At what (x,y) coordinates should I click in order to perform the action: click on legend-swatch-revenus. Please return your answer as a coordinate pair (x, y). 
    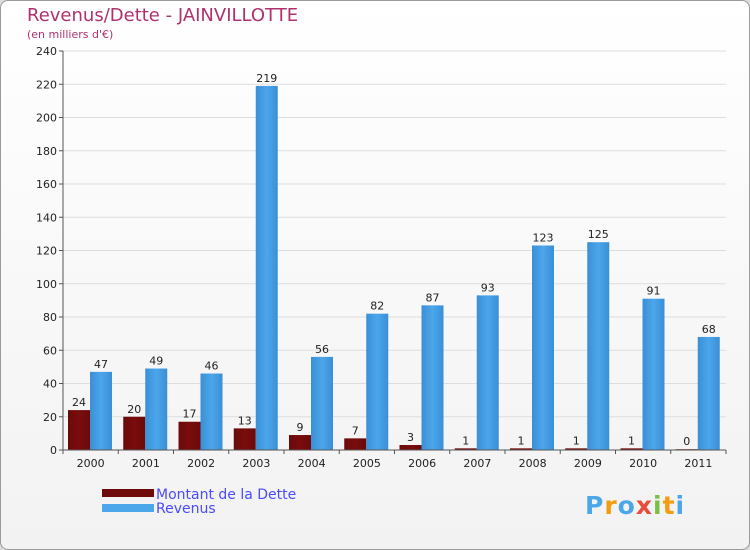
    Looking at the image, I should click on (128, 508).